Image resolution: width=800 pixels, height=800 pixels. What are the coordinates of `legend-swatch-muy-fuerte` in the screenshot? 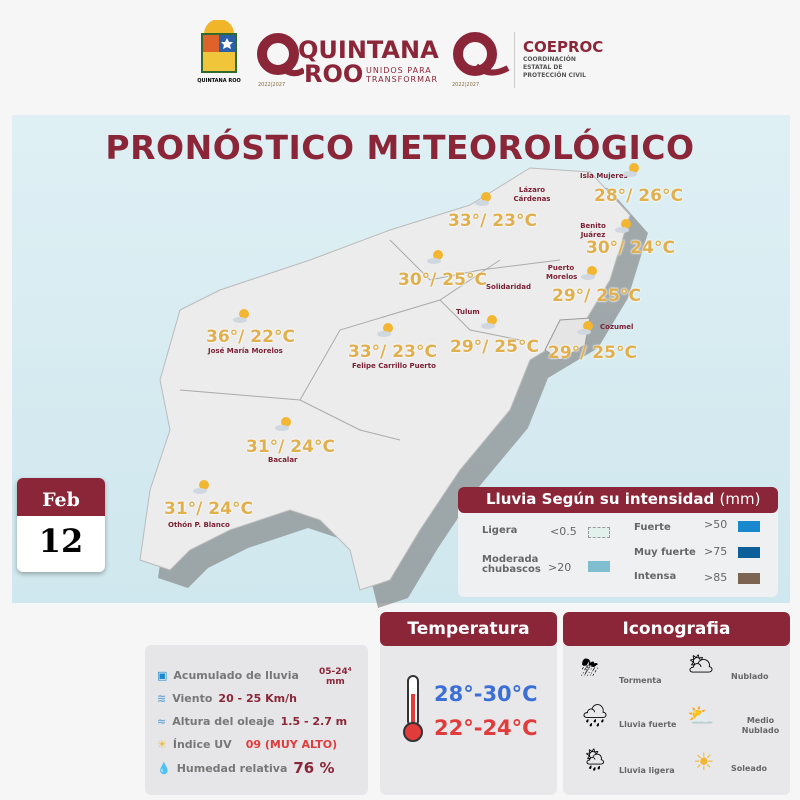 It's located at (749, 552).